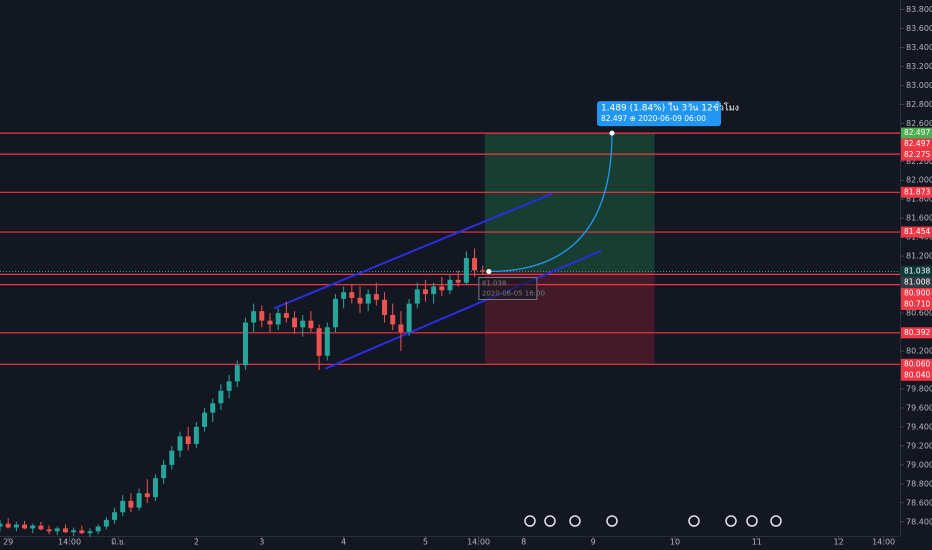 This screenshot has height=550, width=932. Describe the element at coordinates (489, 272) in the screenshot. I see `forecast-start` at that location.